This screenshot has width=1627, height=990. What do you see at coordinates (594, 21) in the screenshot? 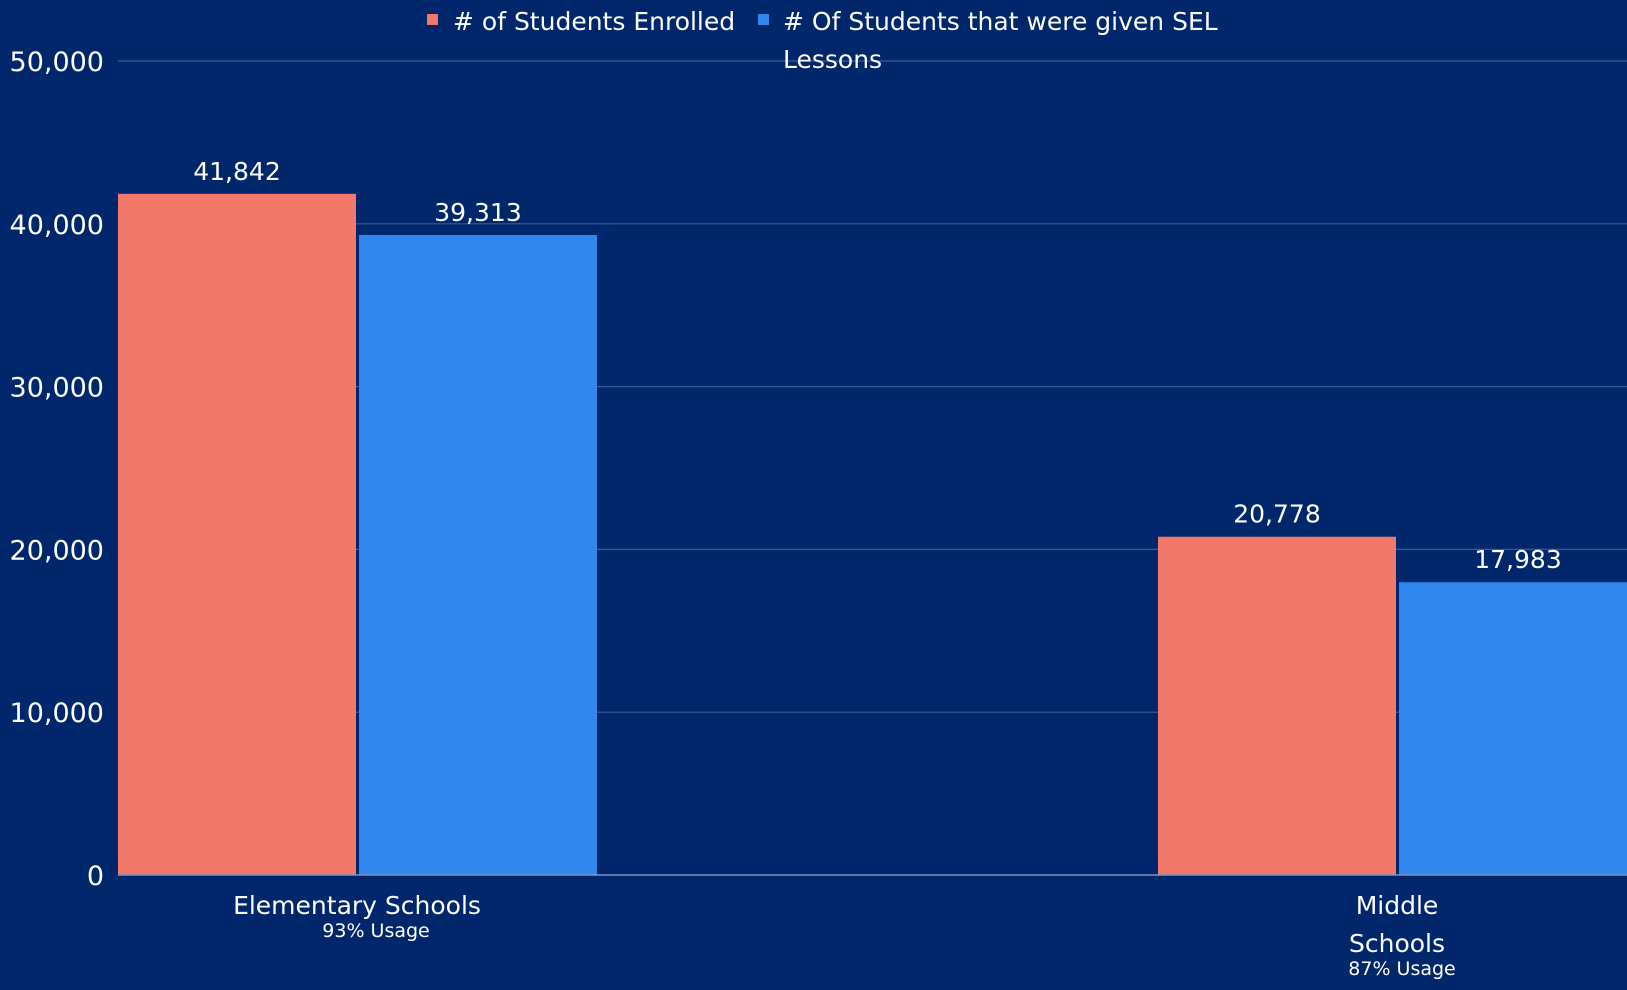
I see `legend-label: # of Students Enrolled` at bounding box center [594, 21].